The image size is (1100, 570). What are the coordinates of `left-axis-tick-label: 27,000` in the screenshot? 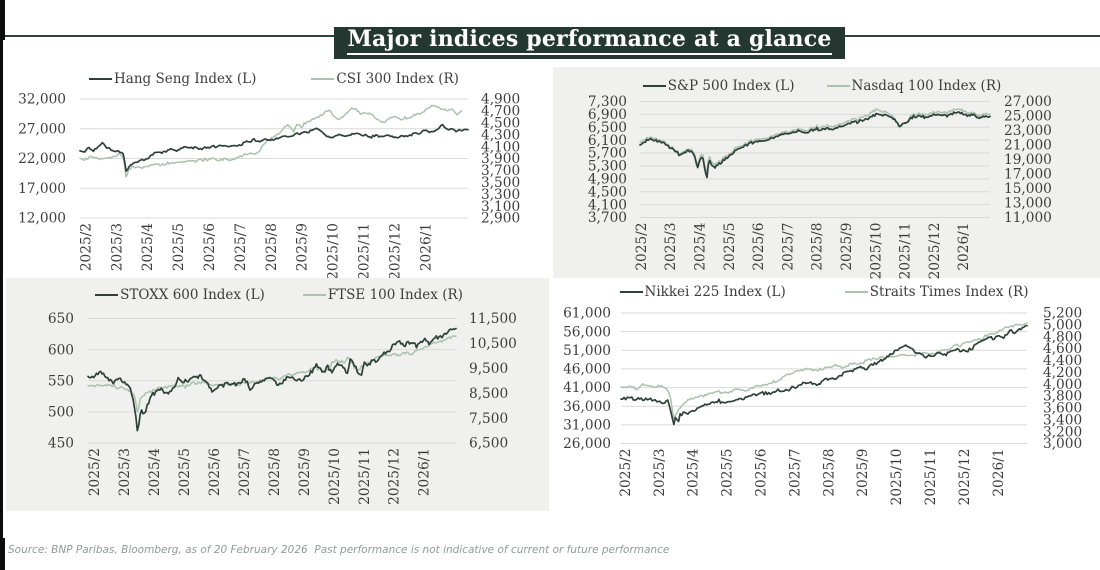 It's located at (42, 129).